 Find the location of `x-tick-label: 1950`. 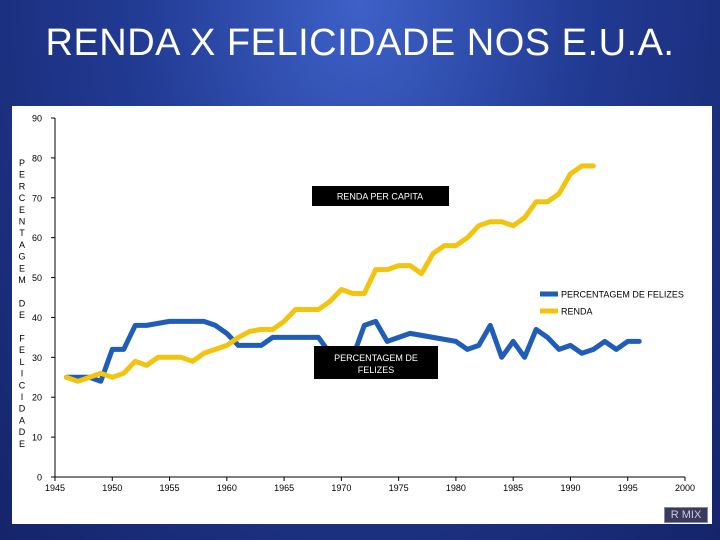

x-tick-label: 1950 is located at coordinates (112, 488).